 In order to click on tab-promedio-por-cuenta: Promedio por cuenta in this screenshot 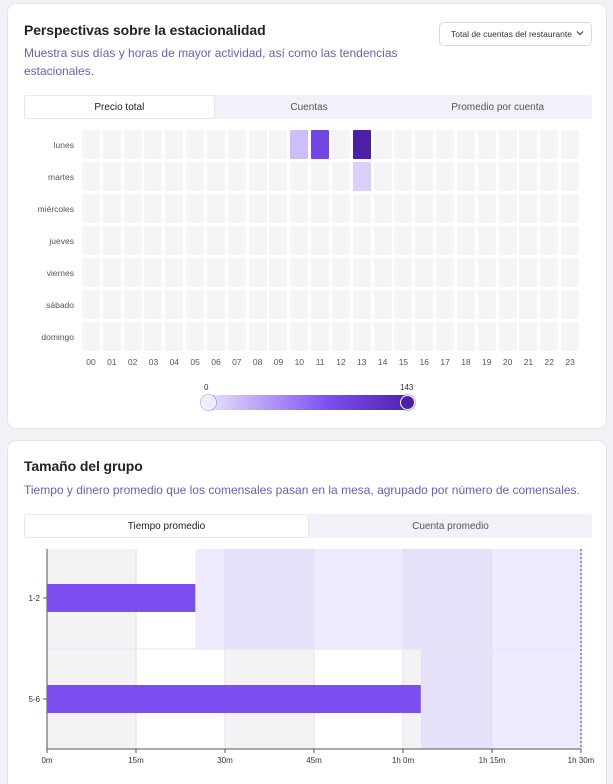, I will do `click(498, 107)`.